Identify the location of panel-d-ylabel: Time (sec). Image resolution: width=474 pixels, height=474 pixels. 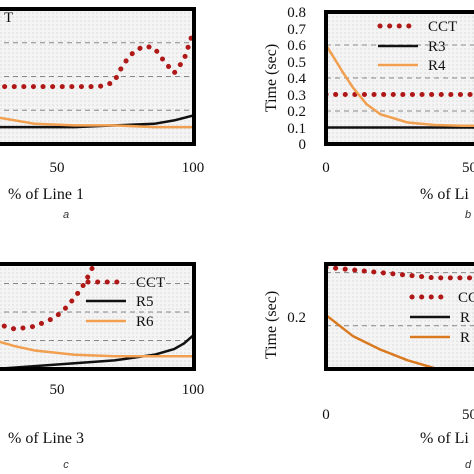
(271, 325).